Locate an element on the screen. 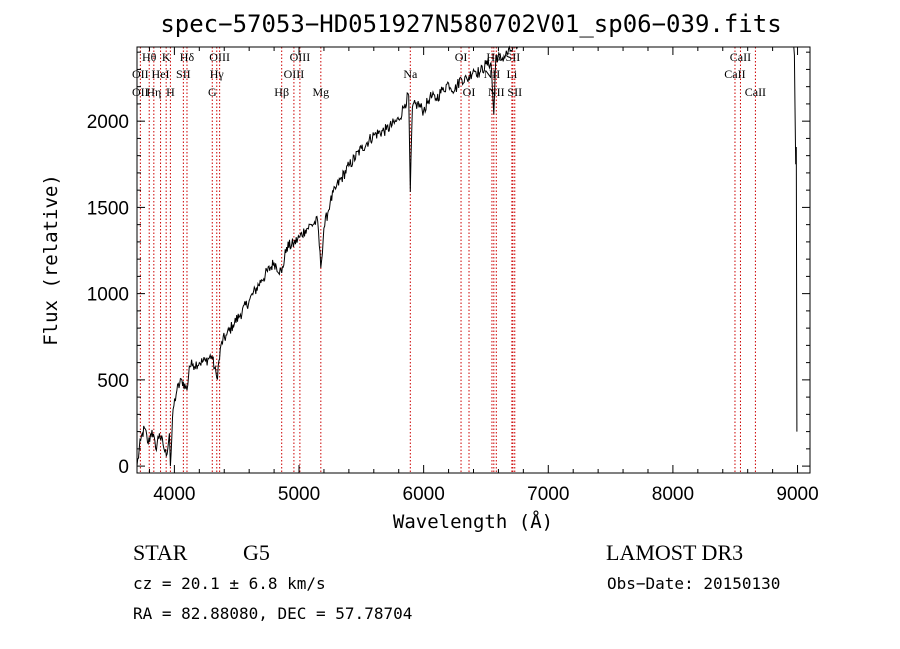 The image size is (900, 649). x-tick-label: 7000 is located at coordinates (548, 494).